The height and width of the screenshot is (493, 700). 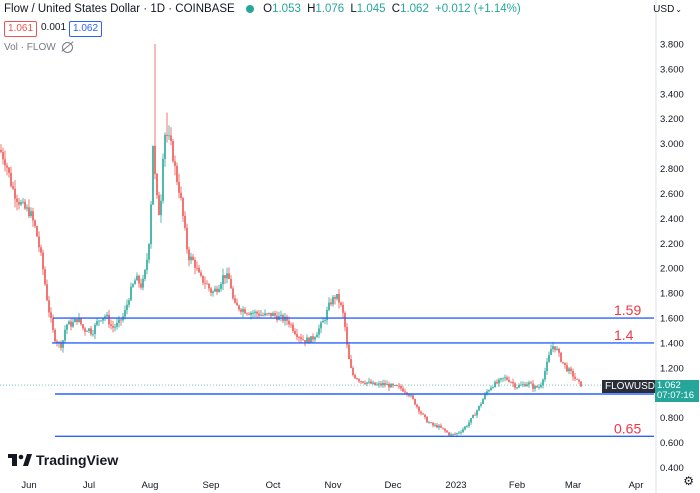 I want to click on price-tick-label: 0.800, so click(x=672, y=418).